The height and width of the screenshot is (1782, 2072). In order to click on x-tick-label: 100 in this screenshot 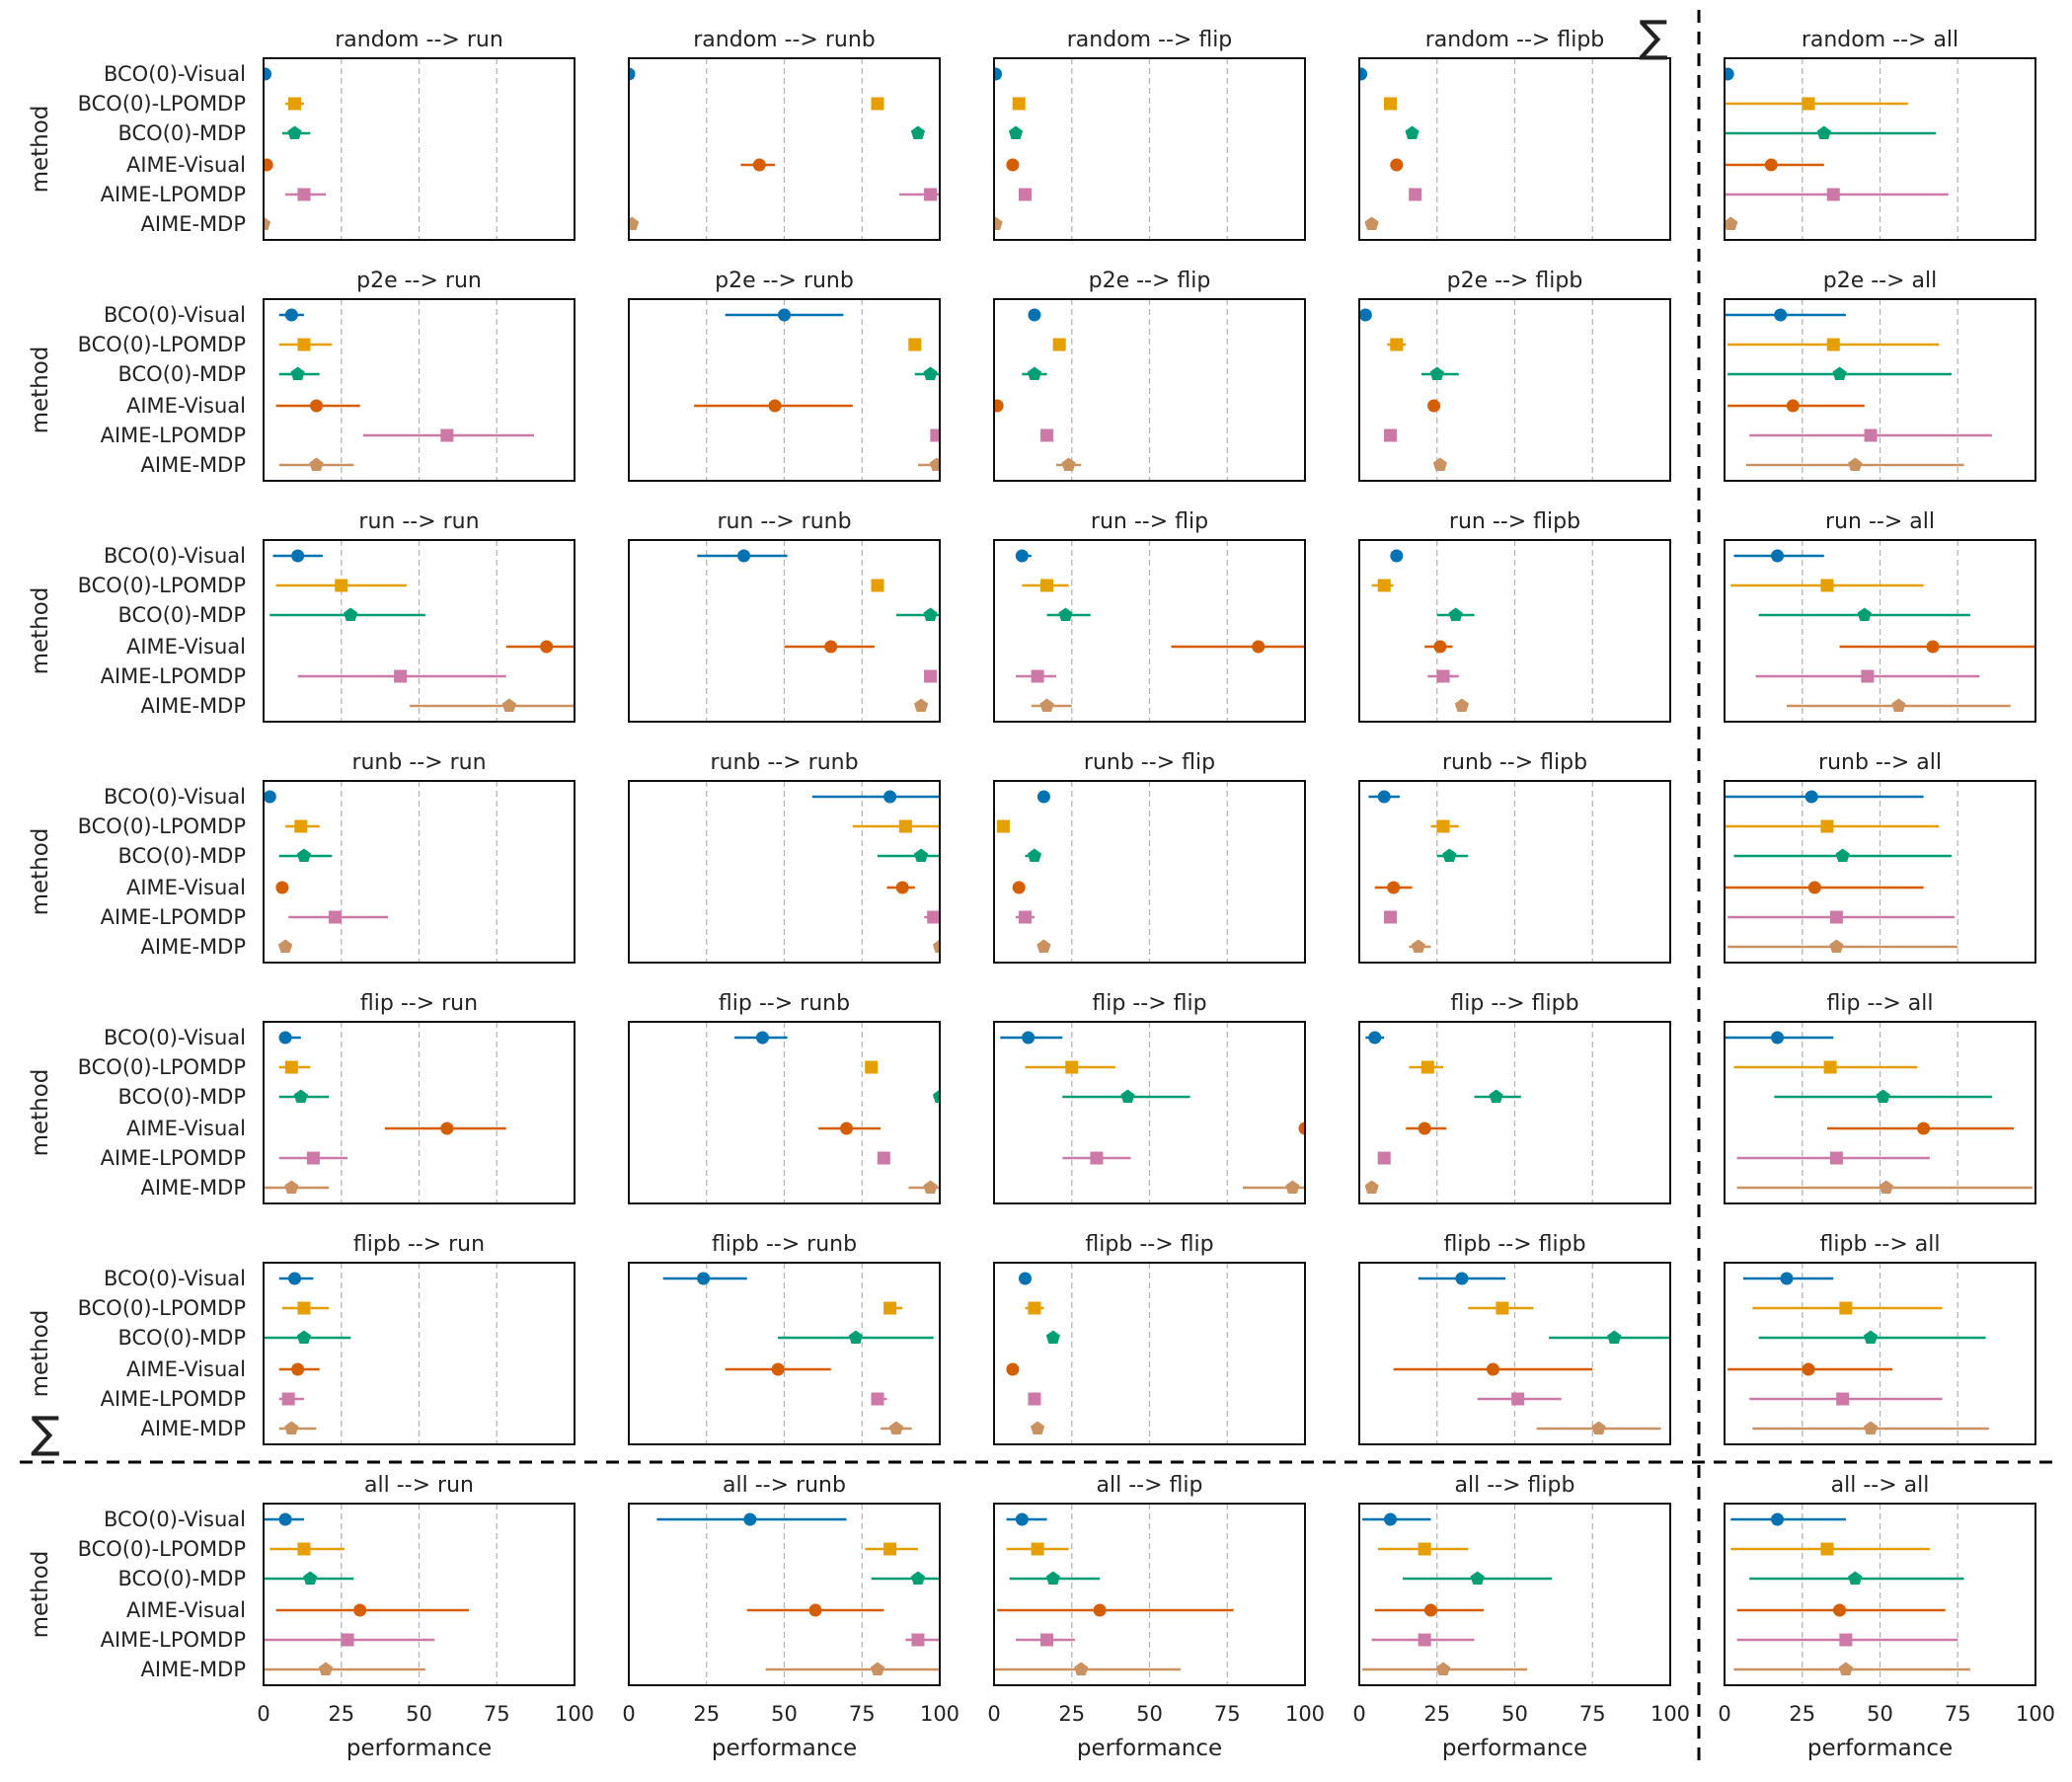, I will do `click(1670, 1714)`.